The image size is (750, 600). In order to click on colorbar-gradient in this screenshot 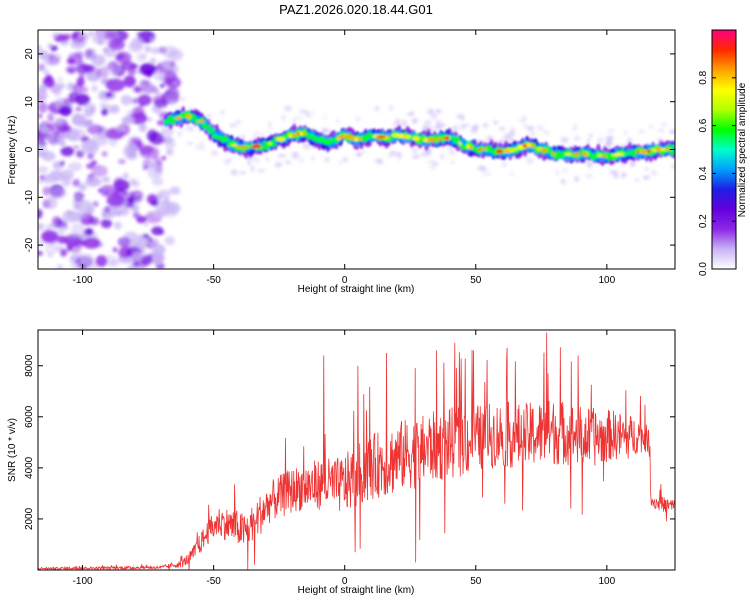, I will do `click(724, 149)`.